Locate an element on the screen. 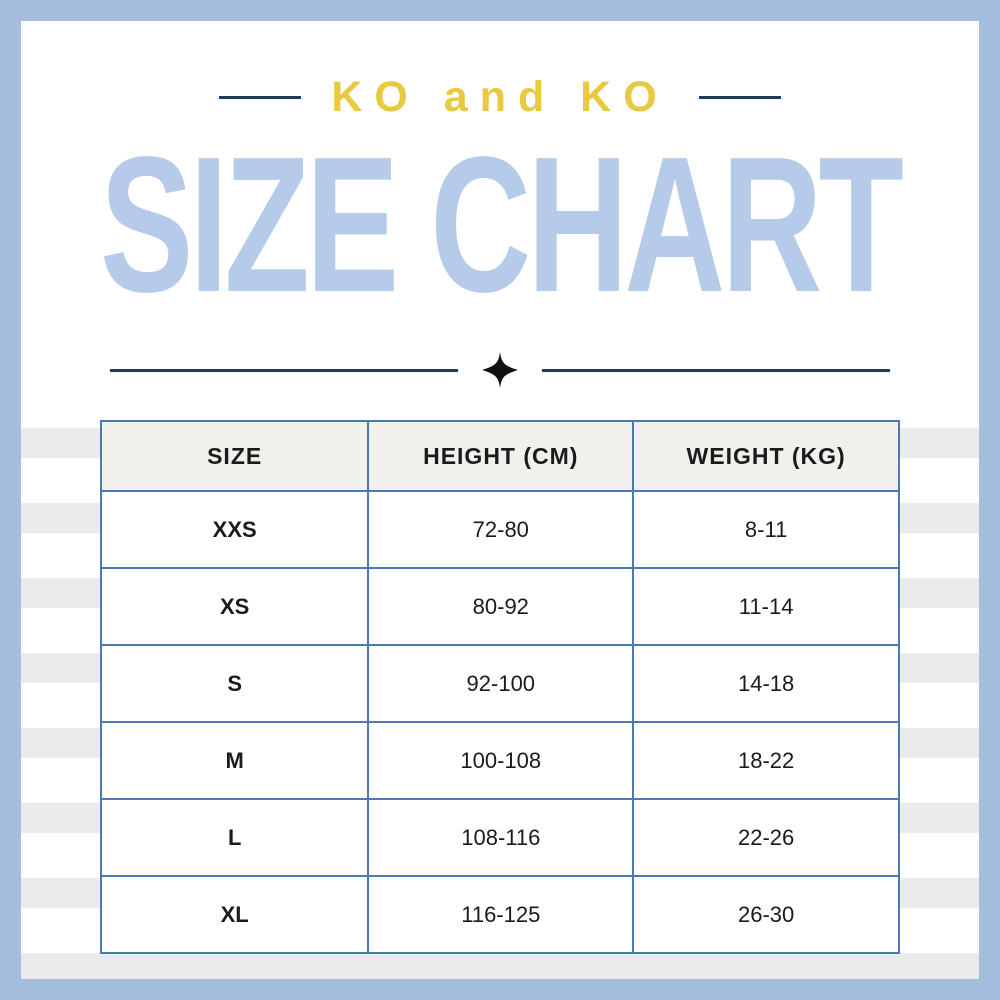 The height and width of the screenshot is (1000, 1000). table-row: L 108-116 22-26 is located at coordinates (499, 837).